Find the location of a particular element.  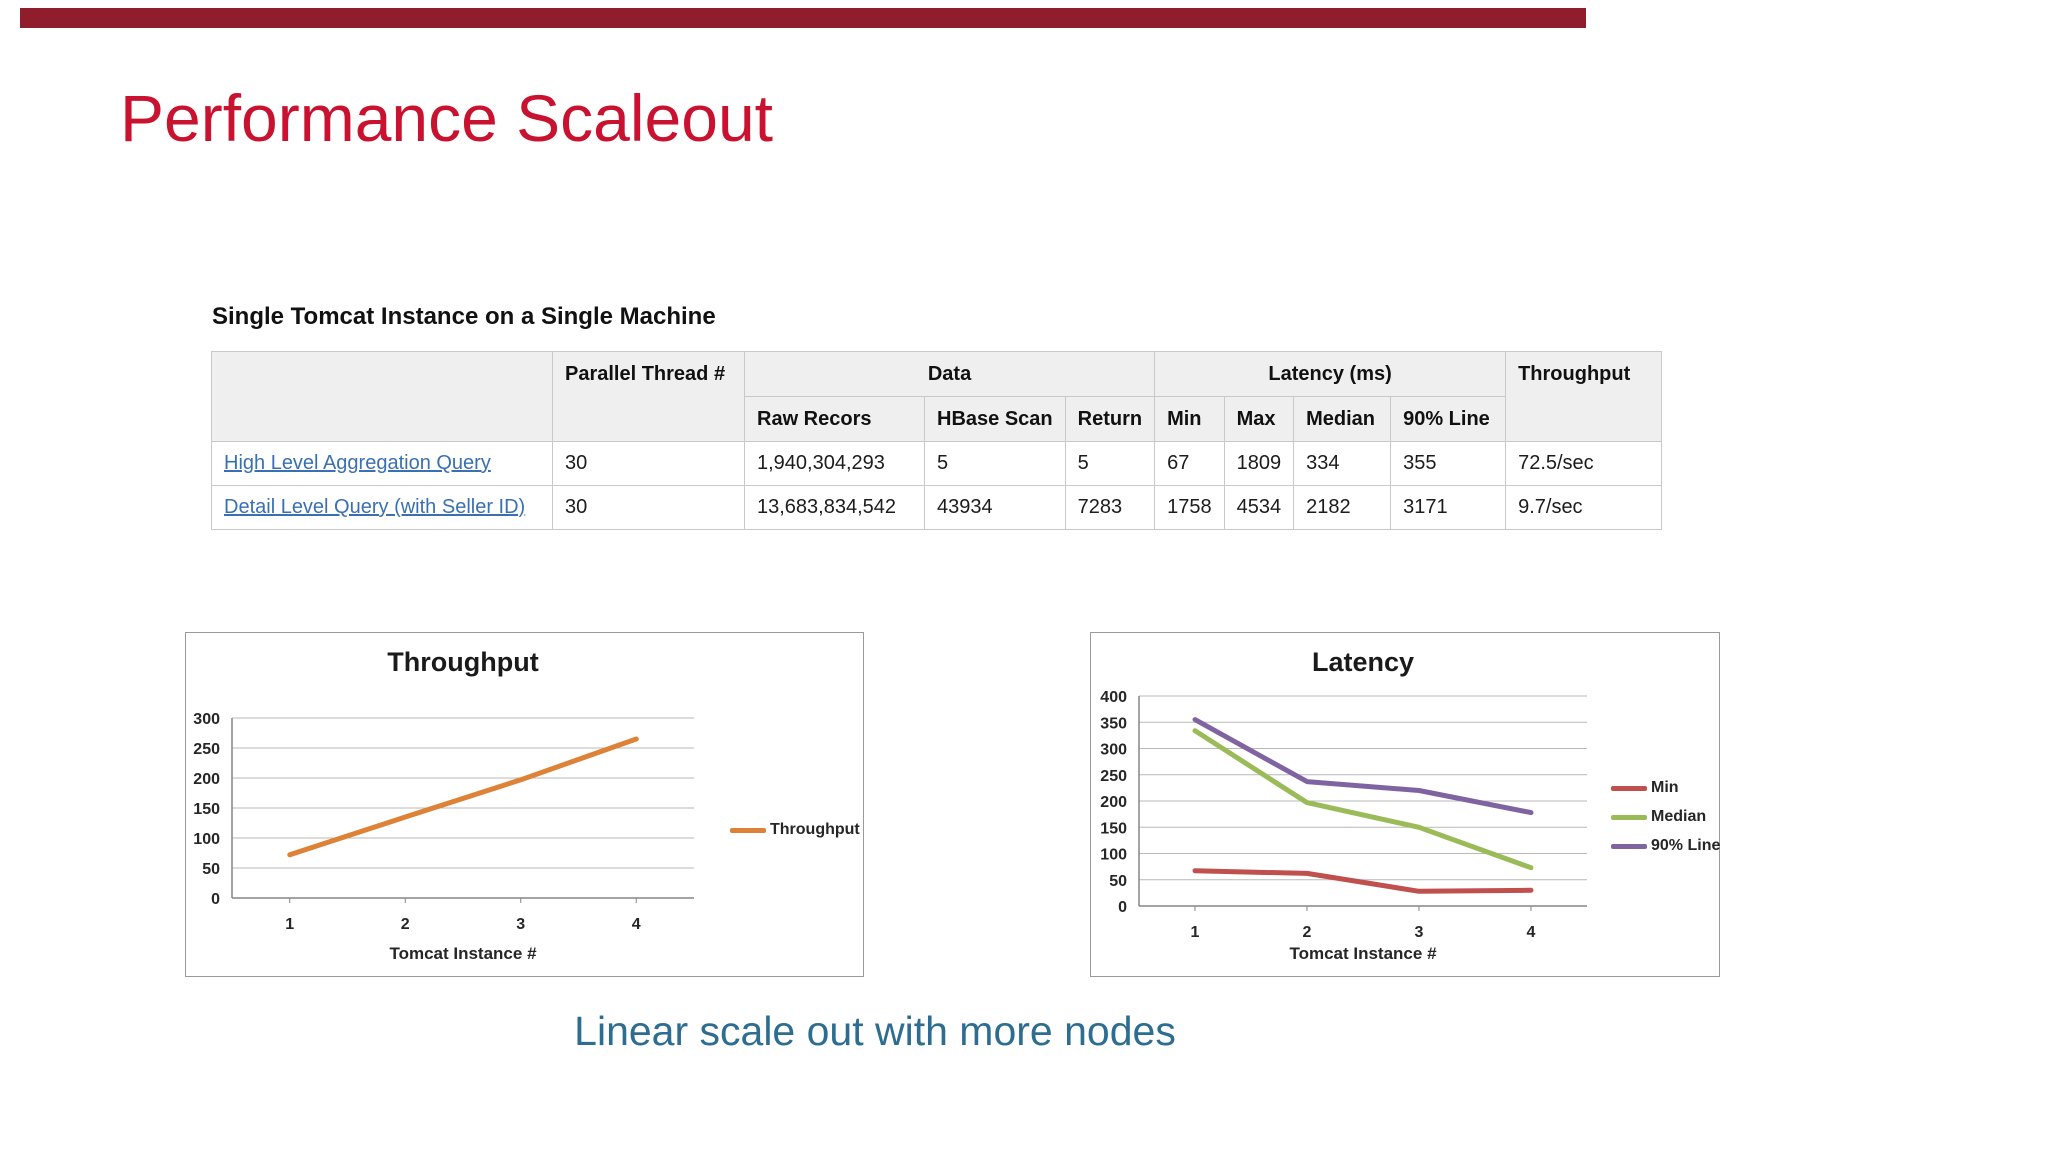

legend-item: Median is located at coordinates (1665, 817).